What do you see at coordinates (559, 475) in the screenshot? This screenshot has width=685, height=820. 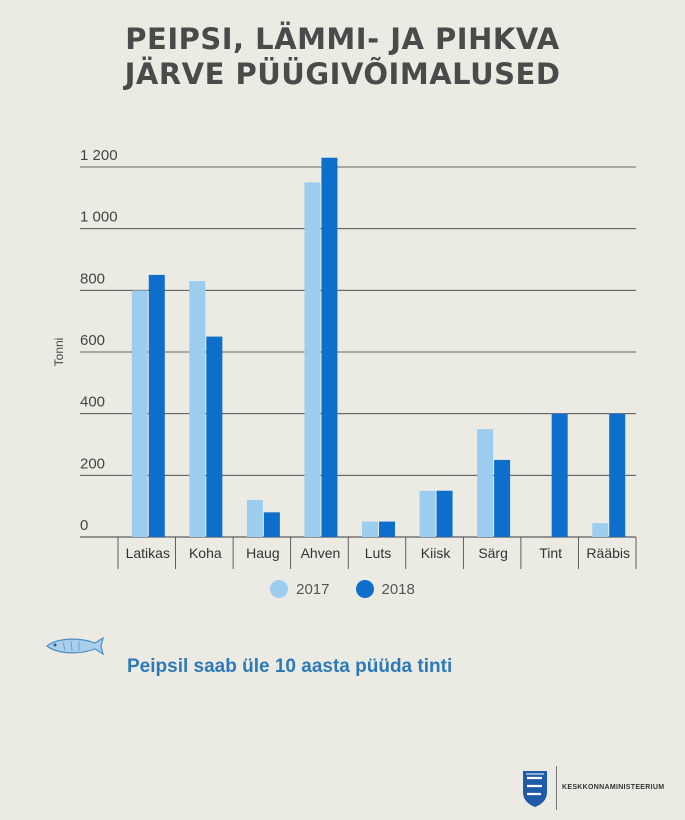 I see `bar-2018-tint` at bounding box center [559, 475].